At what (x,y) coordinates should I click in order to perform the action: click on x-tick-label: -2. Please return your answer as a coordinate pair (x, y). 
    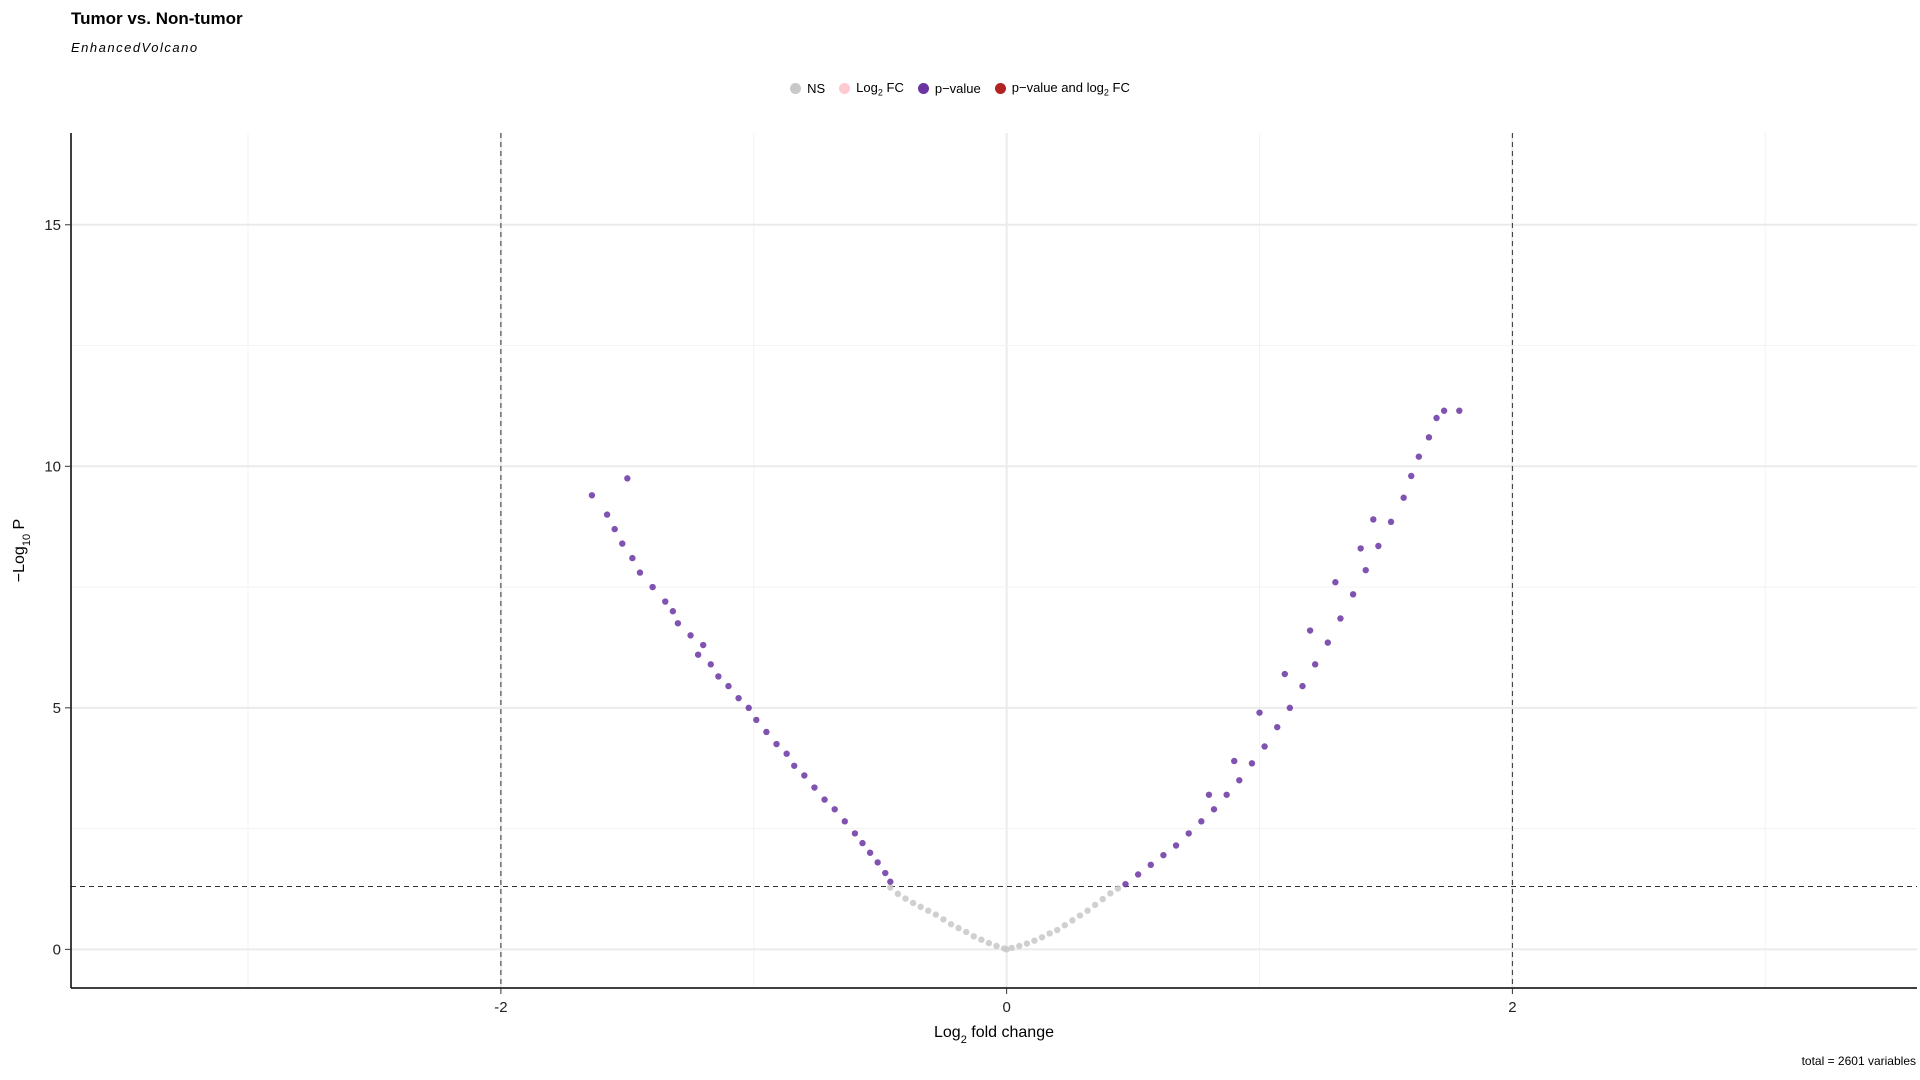
    Looking at the image, I should click on (500, 1007).